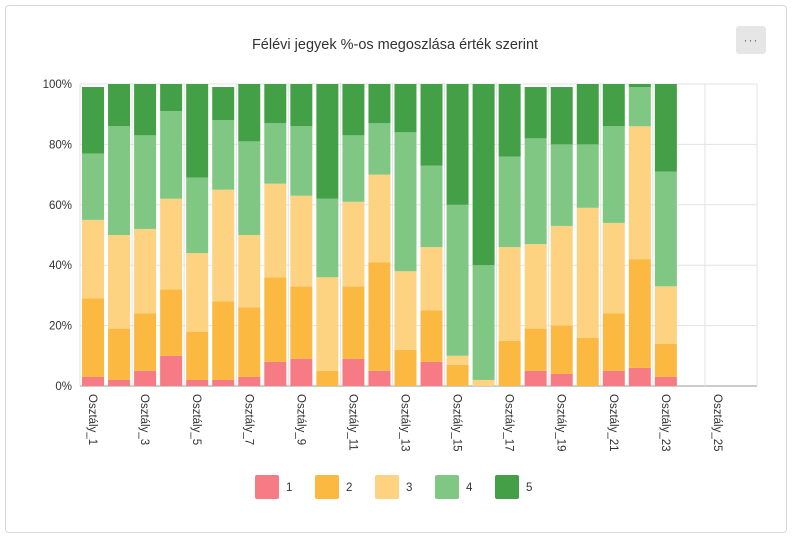 Image resolution: width=795 pixels, height=541 pixels. Describe the element at coordinates (529, 488) in the screenshot. I see `legend-label: 5` at that location.